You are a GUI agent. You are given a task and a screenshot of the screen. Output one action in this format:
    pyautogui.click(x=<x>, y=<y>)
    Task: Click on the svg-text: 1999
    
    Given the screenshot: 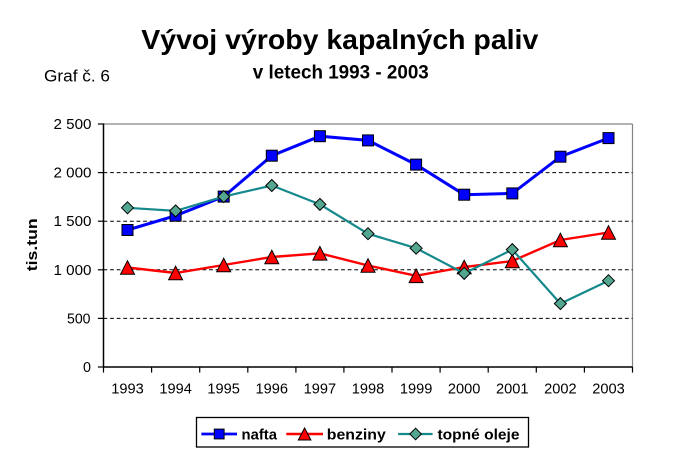 What is the action you would take?
    pyautogui.click(x=416, y=390)
    